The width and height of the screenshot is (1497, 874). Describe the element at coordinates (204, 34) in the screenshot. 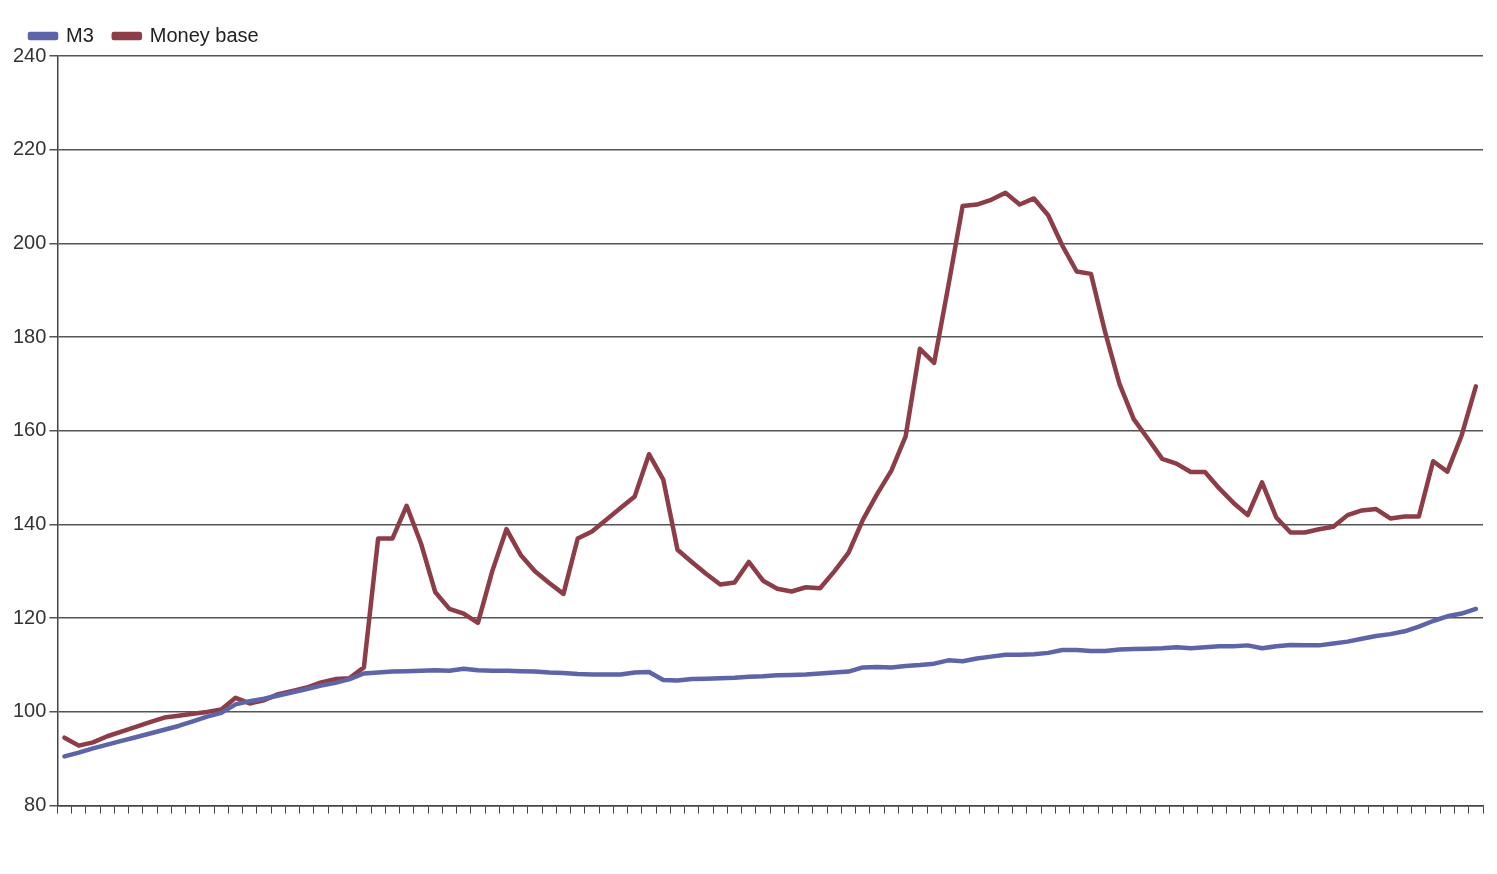

I see `legend-label: Money base` at that location.